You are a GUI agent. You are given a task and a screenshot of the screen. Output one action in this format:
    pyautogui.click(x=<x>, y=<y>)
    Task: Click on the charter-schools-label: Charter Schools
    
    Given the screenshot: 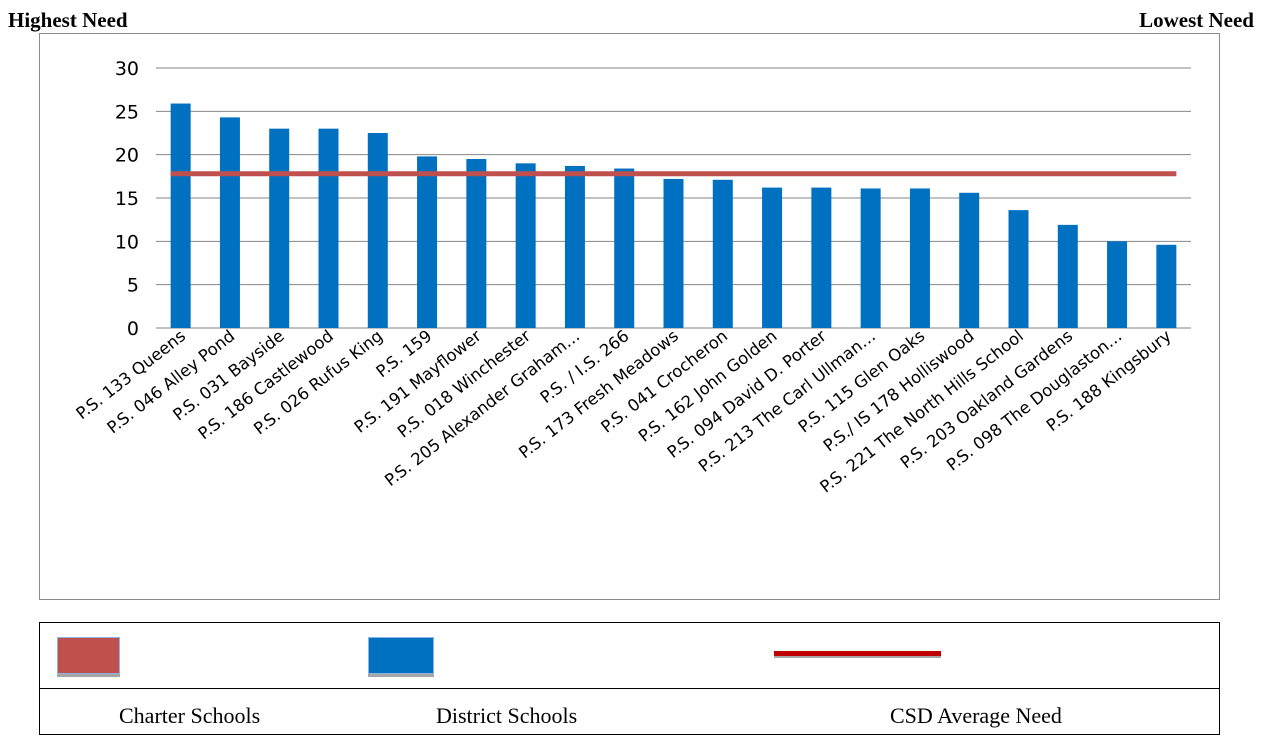 What is the action you would take?
    pyautogui.click(x=190, y=715)
    